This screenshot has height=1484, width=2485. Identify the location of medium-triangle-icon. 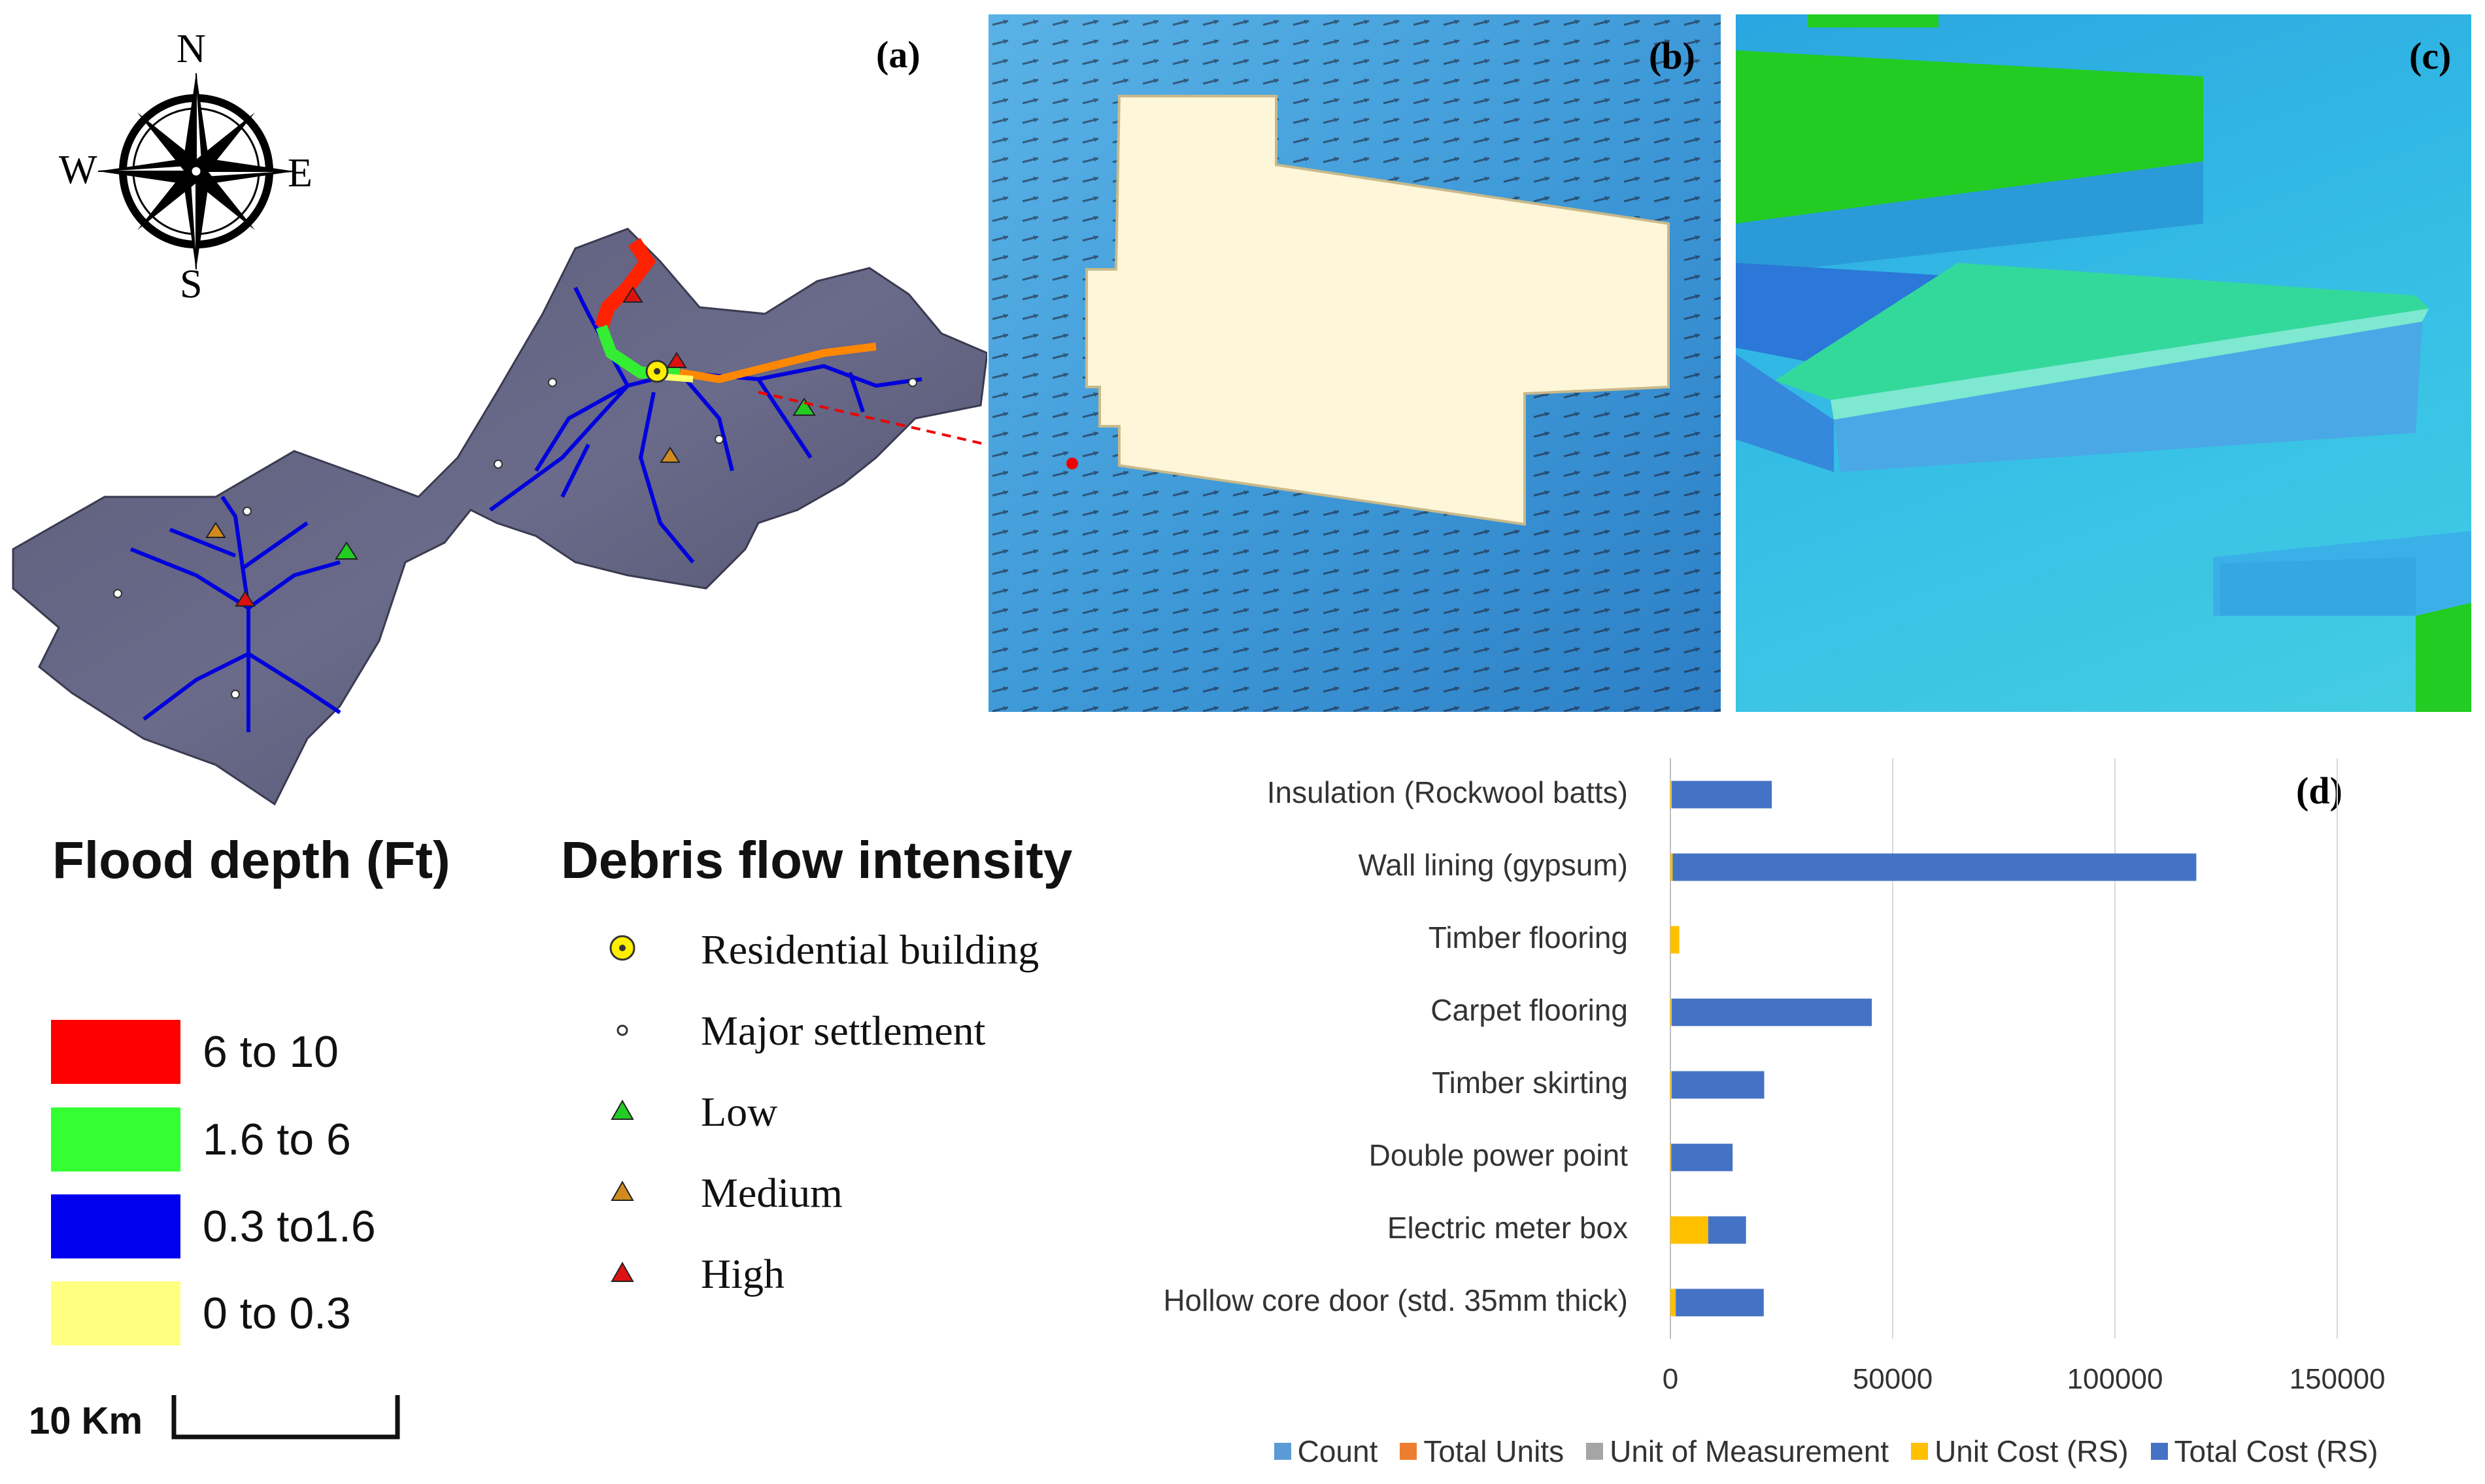
(622, 1190).